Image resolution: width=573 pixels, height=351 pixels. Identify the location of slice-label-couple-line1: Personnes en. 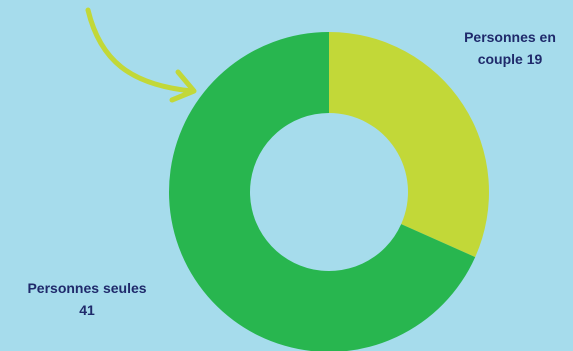
(510, 37).